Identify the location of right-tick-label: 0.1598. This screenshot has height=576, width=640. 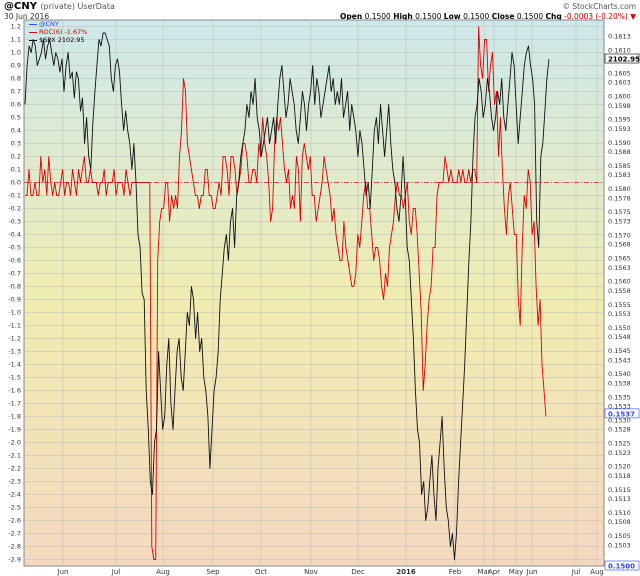
(619, 106).